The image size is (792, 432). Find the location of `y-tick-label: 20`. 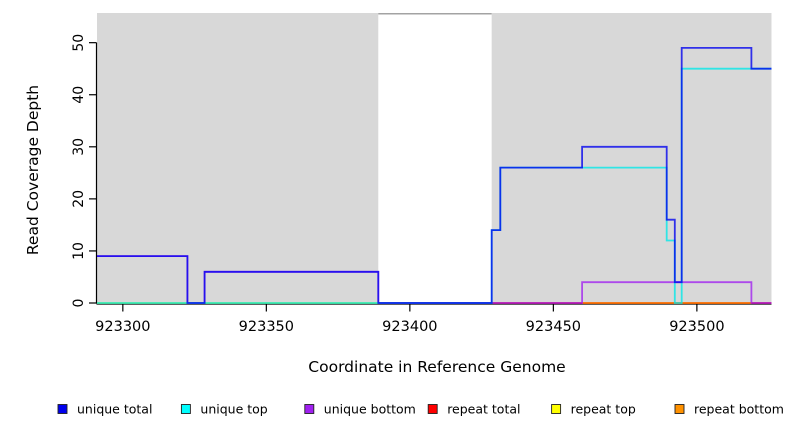

y-tick-label: 20 is located at coordinates (79, 199).